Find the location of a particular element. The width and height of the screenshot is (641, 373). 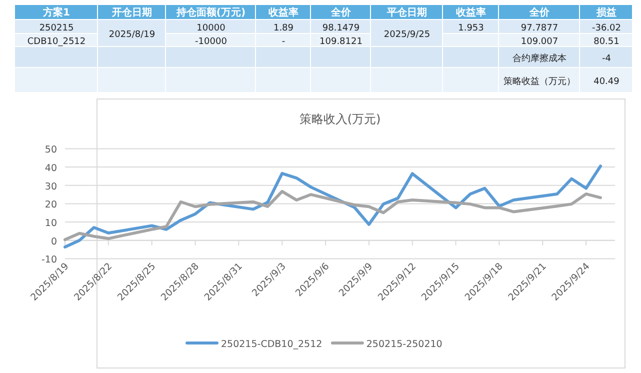

y-tick-label: 30 is located at coordinates (50, 186).